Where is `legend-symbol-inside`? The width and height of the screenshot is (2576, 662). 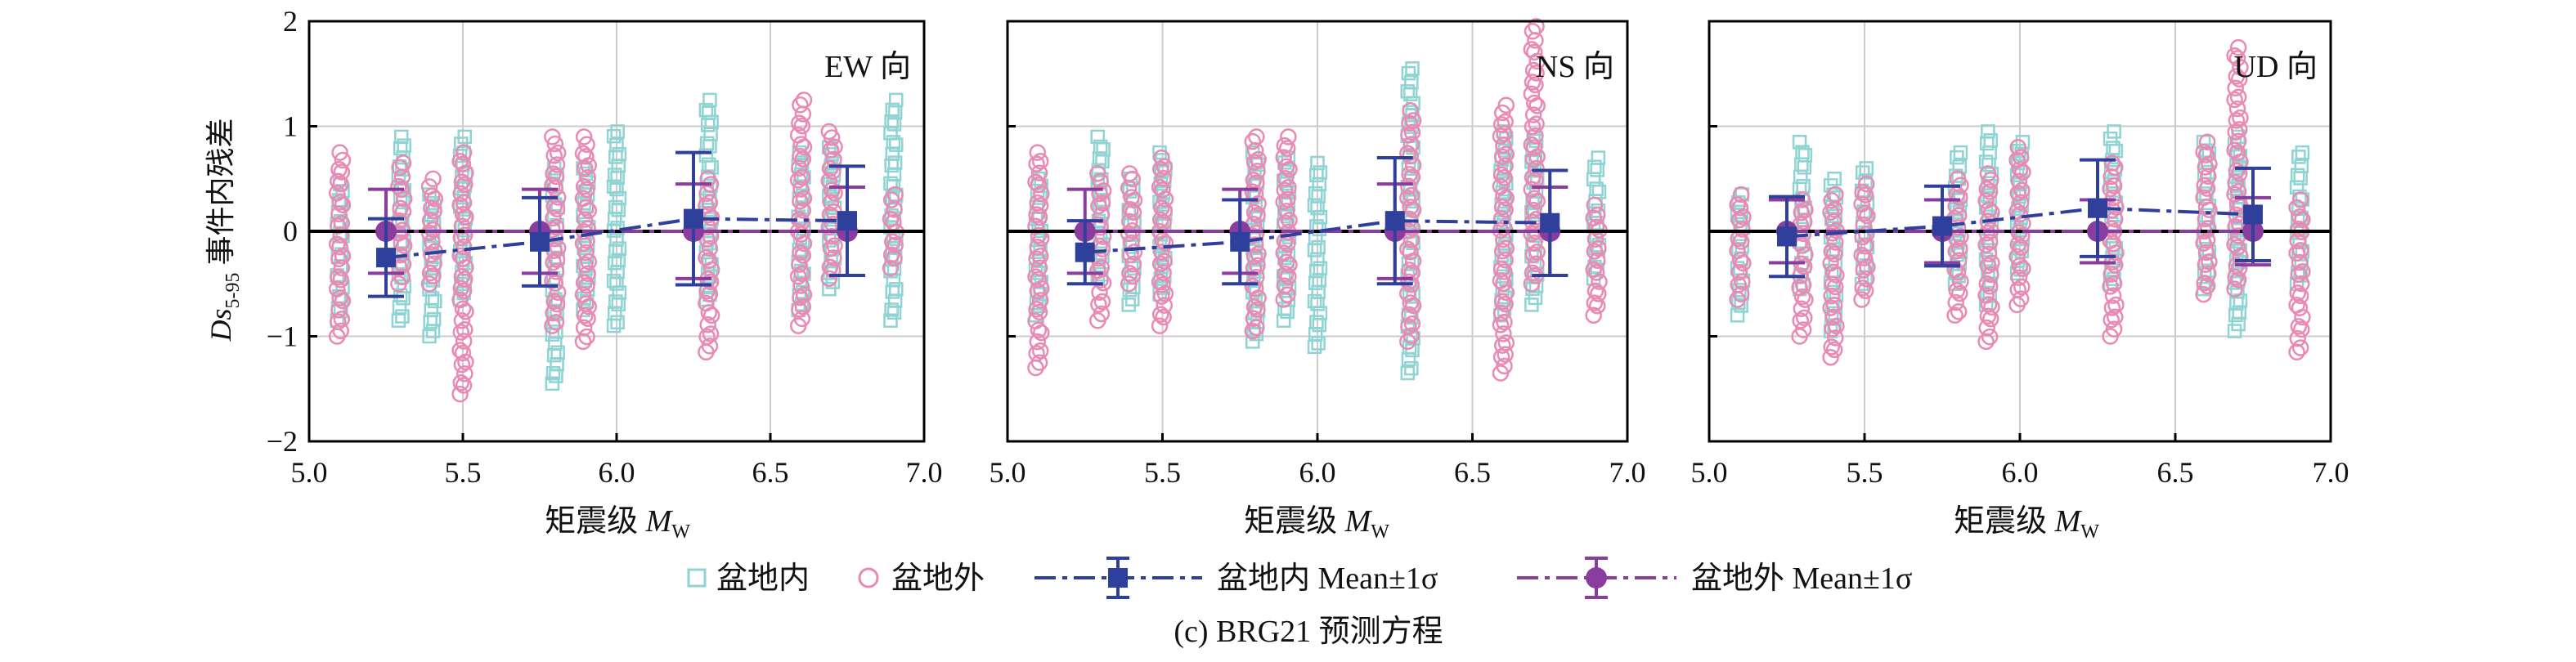 legend-symbol-inside is located at coordinates (697, 578).